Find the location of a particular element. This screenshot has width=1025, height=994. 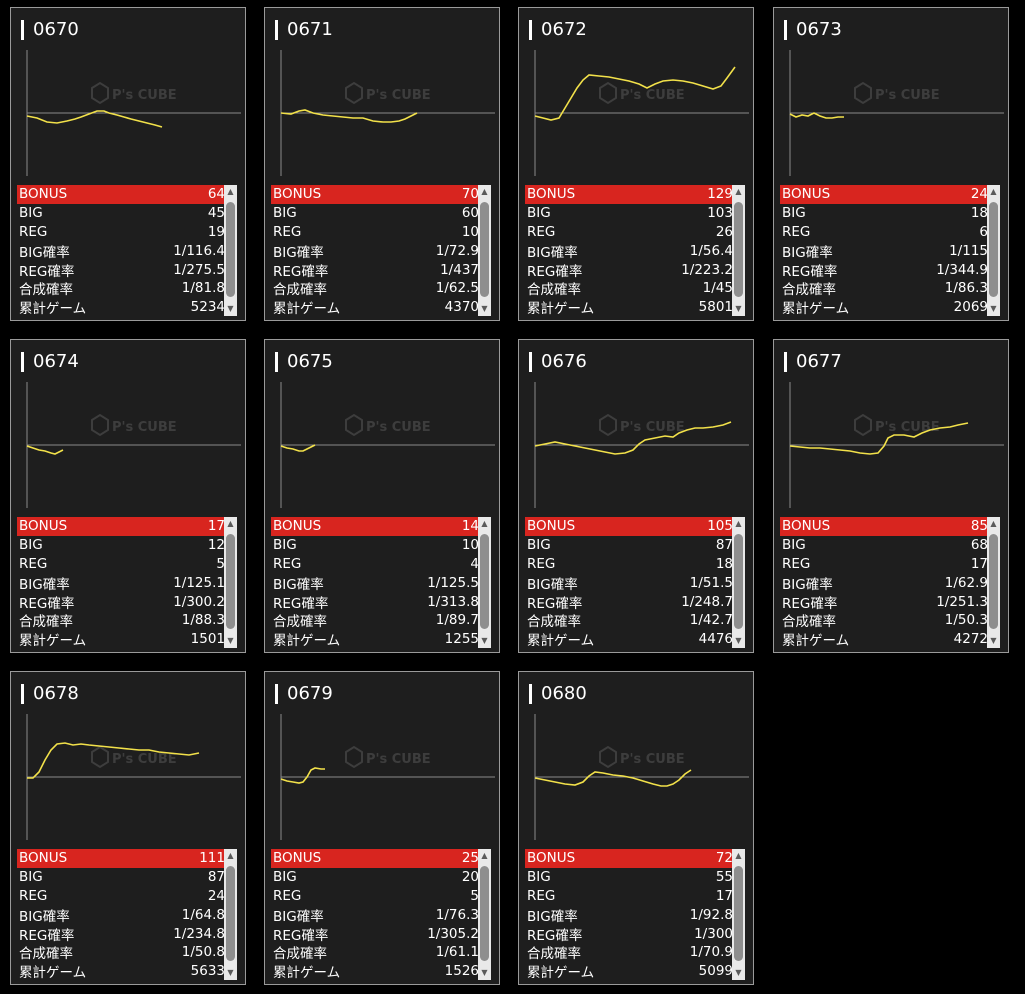

stat-row-reg: REG 5 is located at coordinates (122, 564).